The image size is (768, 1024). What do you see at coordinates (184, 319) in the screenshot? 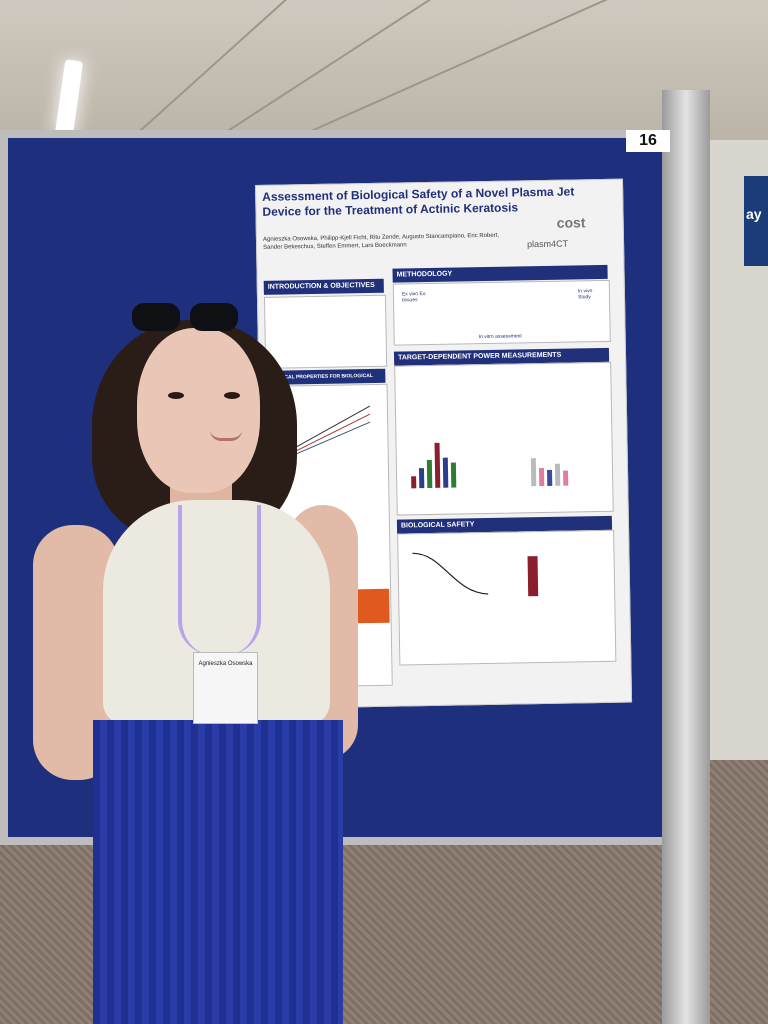
I see `sunglasses-icon` at bounding box center [184, 319].